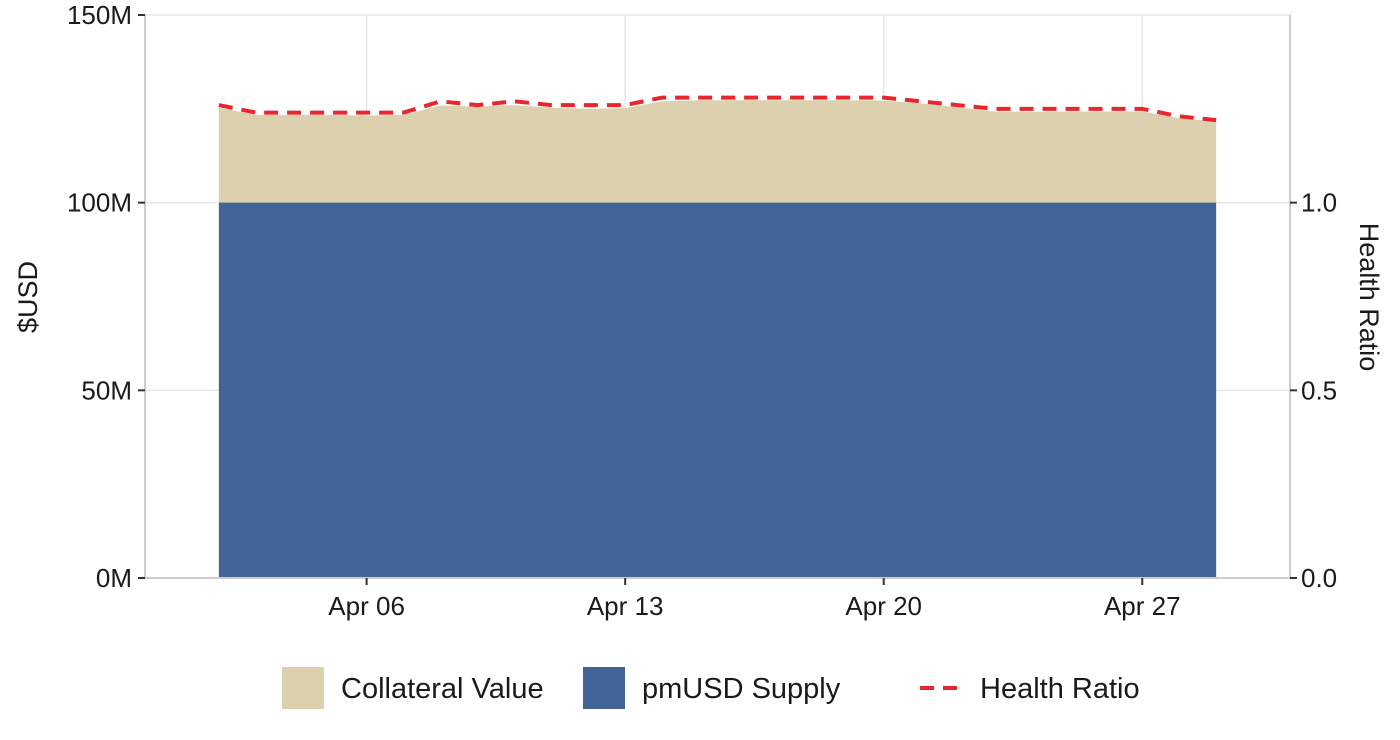 This screenshot has height=740, width=1400. I want to click on x-axis-ticks: Apr 06 Apr 13 Apr 20 Apr 27, so click(754, 599).